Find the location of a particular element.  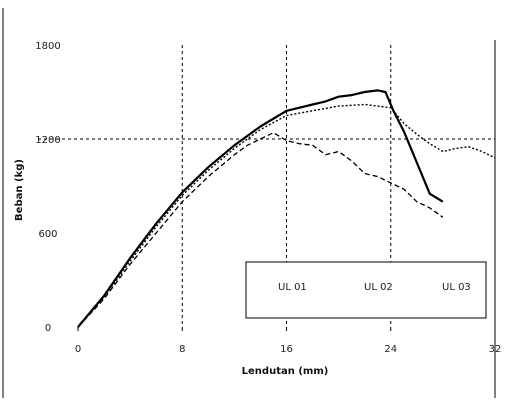

x-tick-label-32: 32 is located at coordinates (495, 349).